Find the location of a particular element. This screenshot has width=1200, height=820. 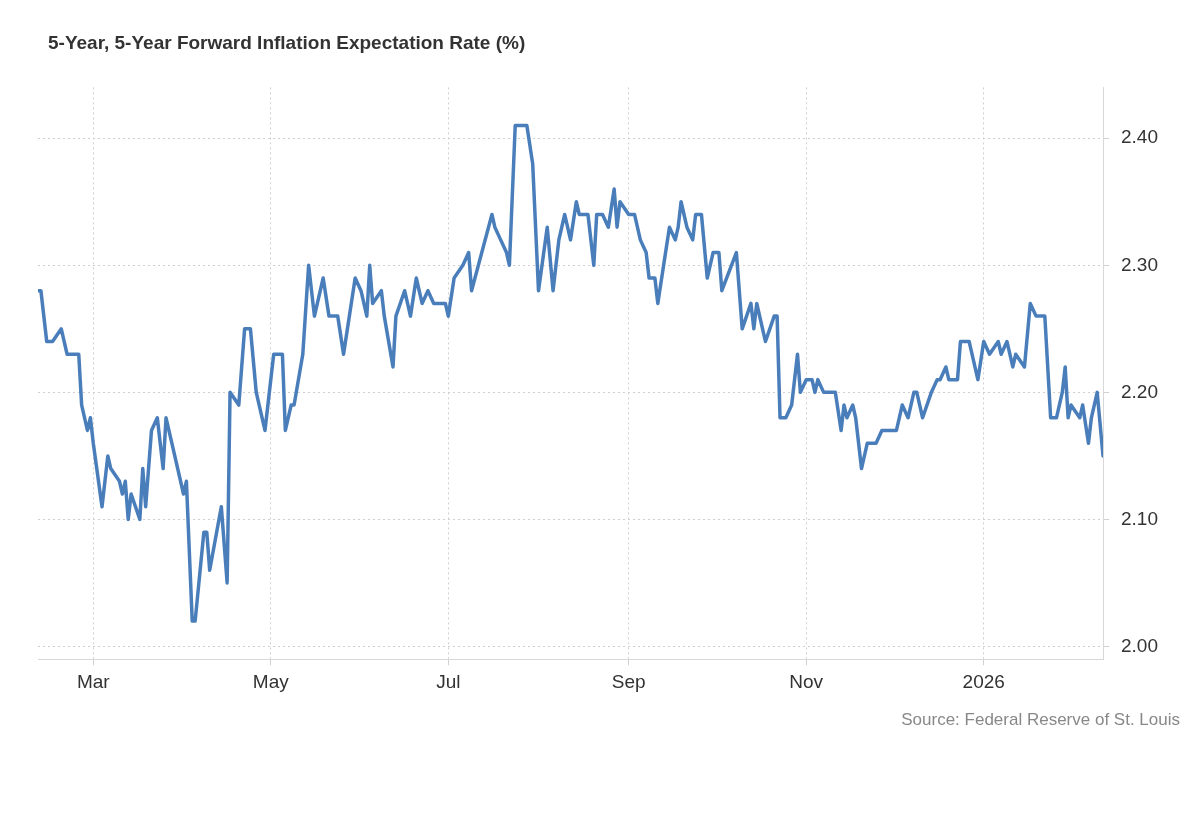

source-note: Source: Federal Reserve of St. Louis is located at coordinates (1040, 720).